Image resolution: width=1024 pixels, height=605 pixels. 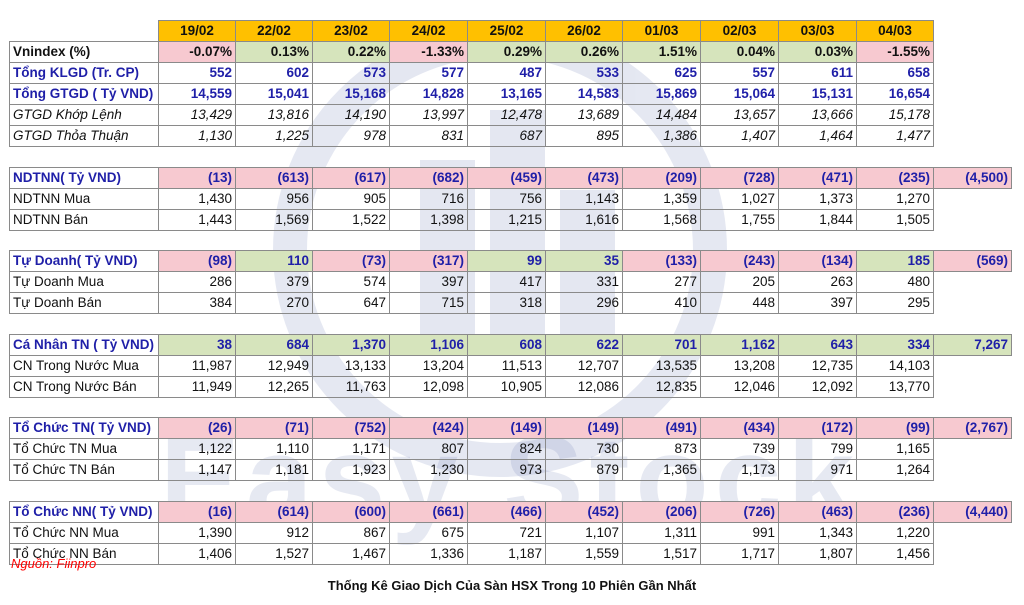 What do you see at coordinates (84, 177) in the screenshot?
I see `row-label: NDTNN( Tỷ VND)` at bounding box center [84, 177].